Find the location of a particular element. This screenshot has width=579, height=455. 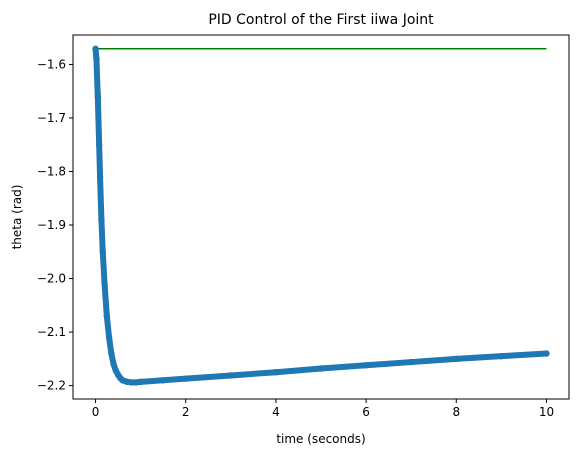

y-tick-label: −1.7 is located at coordinates (51, 118).